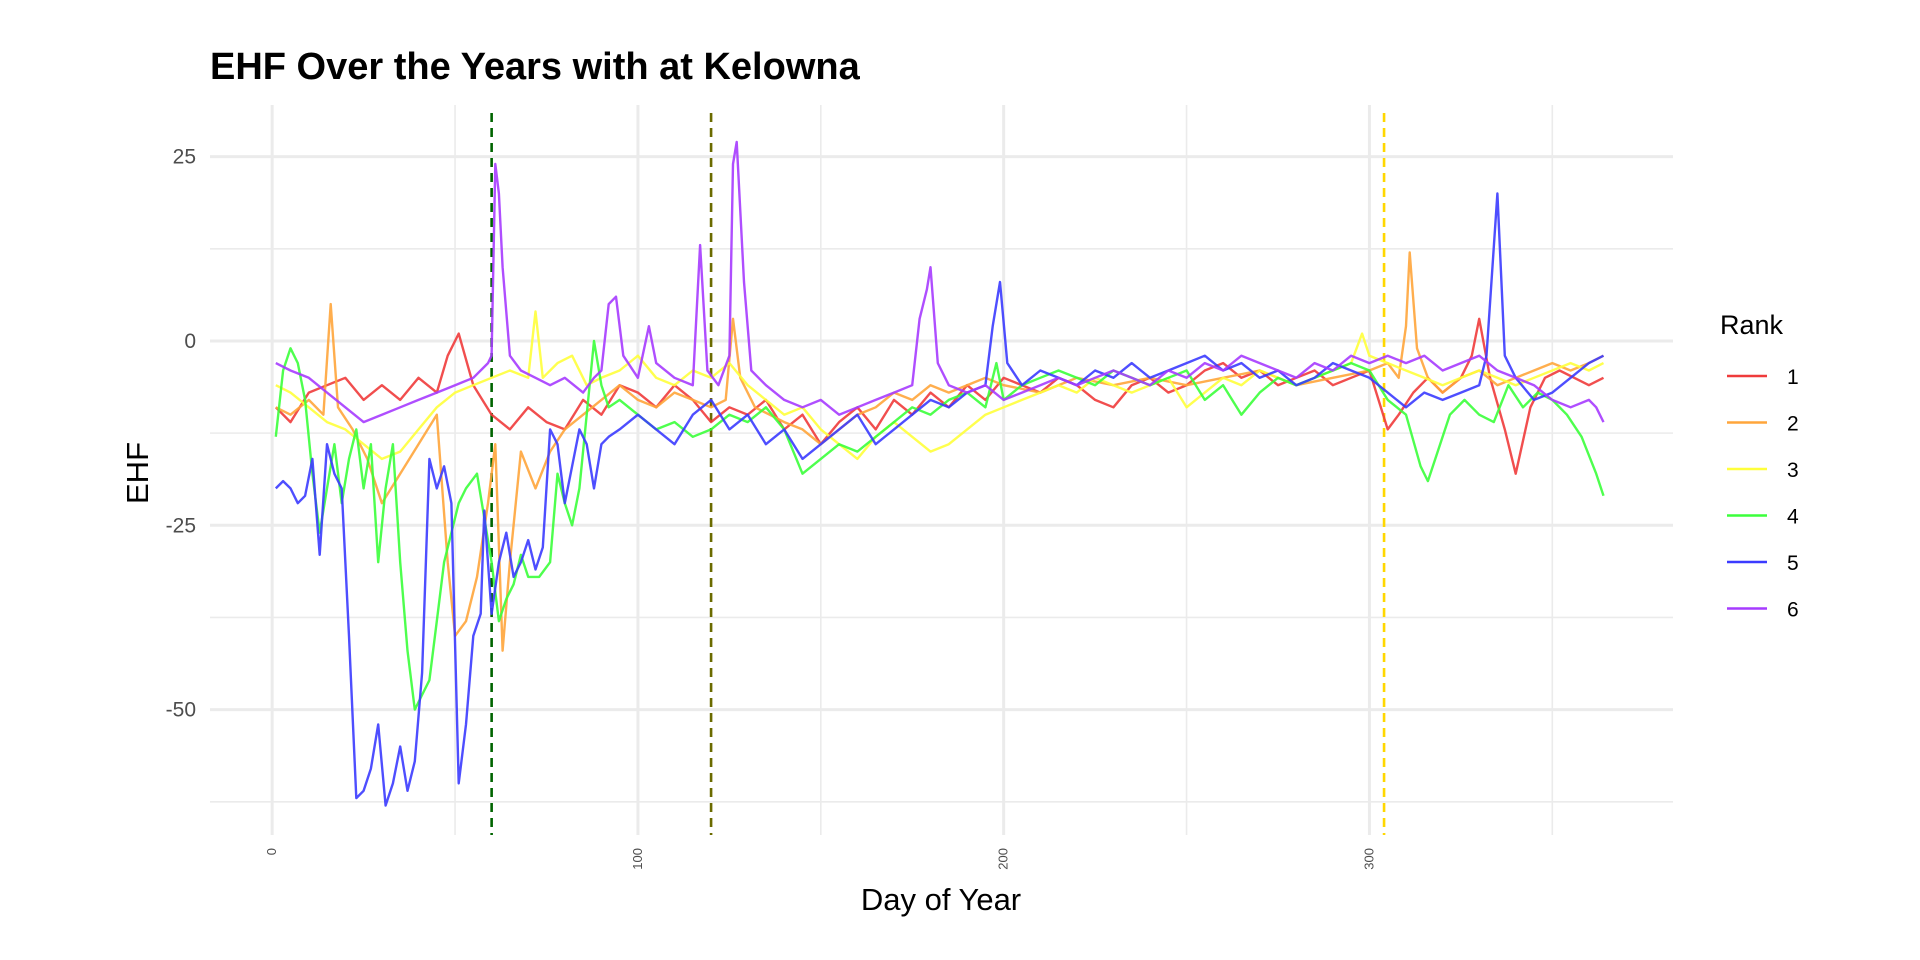 The image size is (1920, 960). I want to click on x-tick-label: 300, so click(1368, 859).